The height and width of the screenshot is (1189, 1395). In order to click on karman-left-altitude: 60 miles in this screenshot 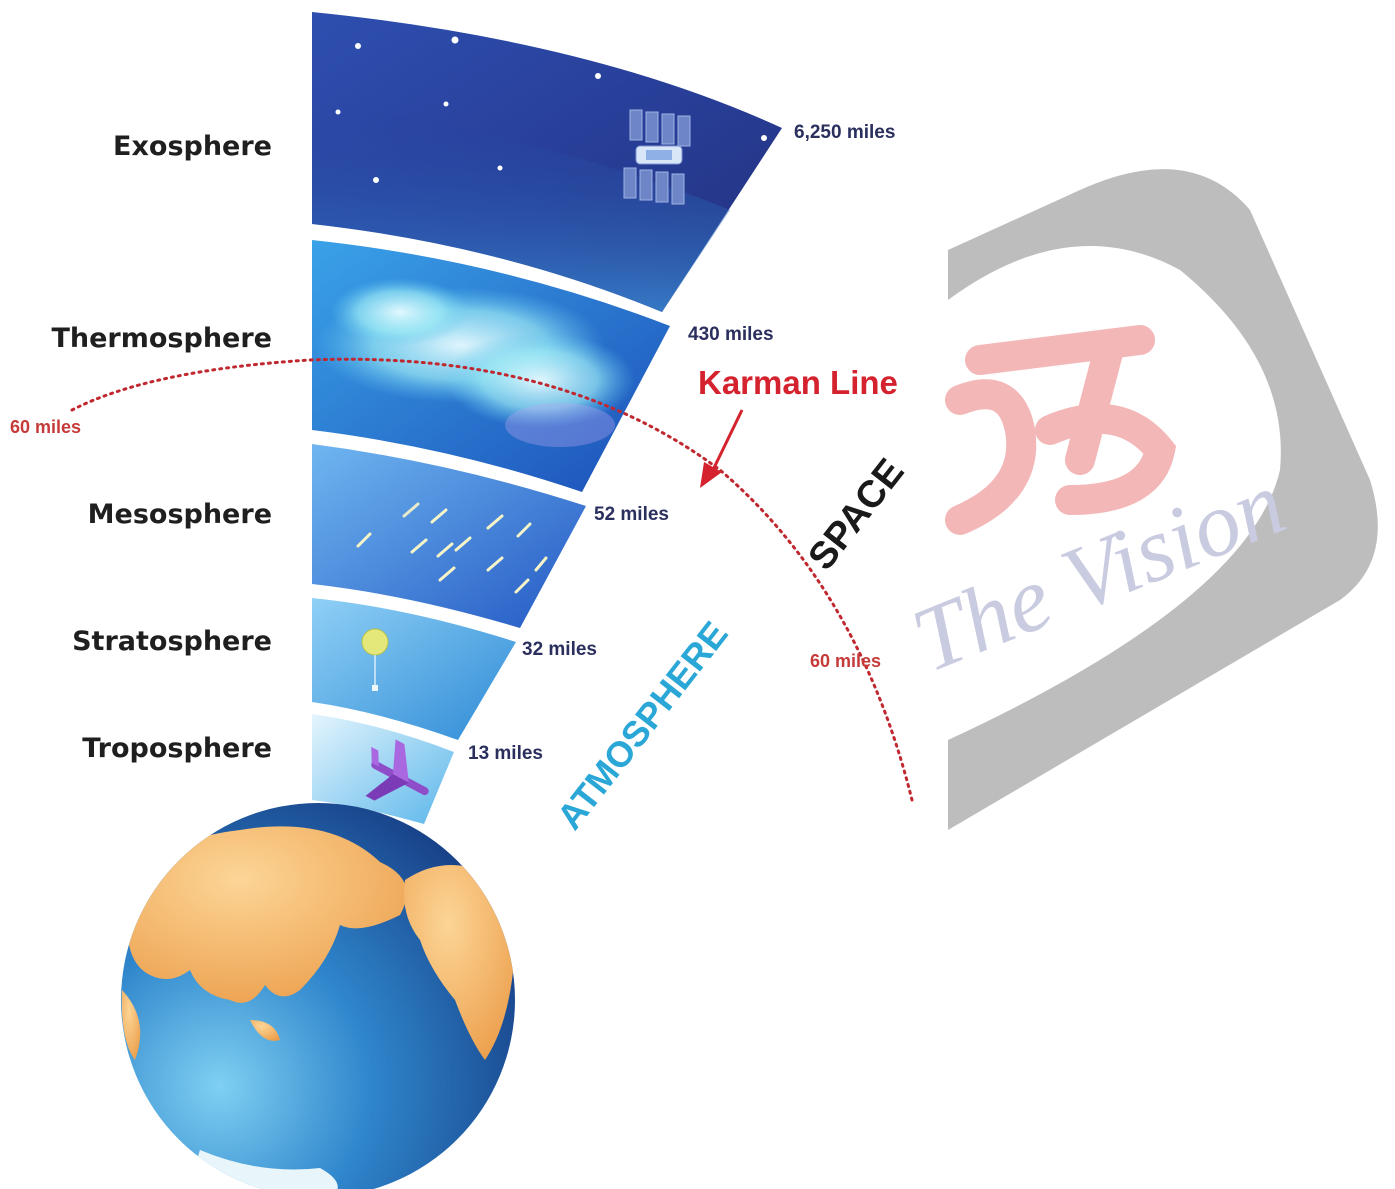, I will do `click(45, 427)`.